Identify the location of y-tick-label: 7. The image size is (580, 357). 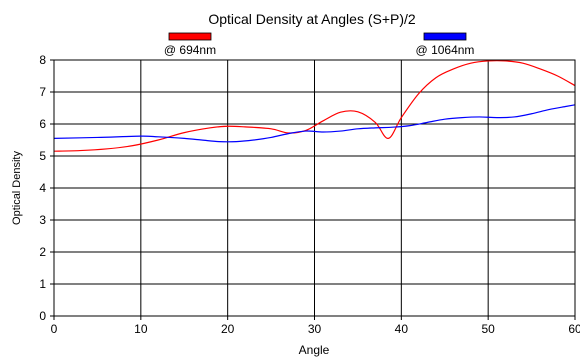
(42, 92).